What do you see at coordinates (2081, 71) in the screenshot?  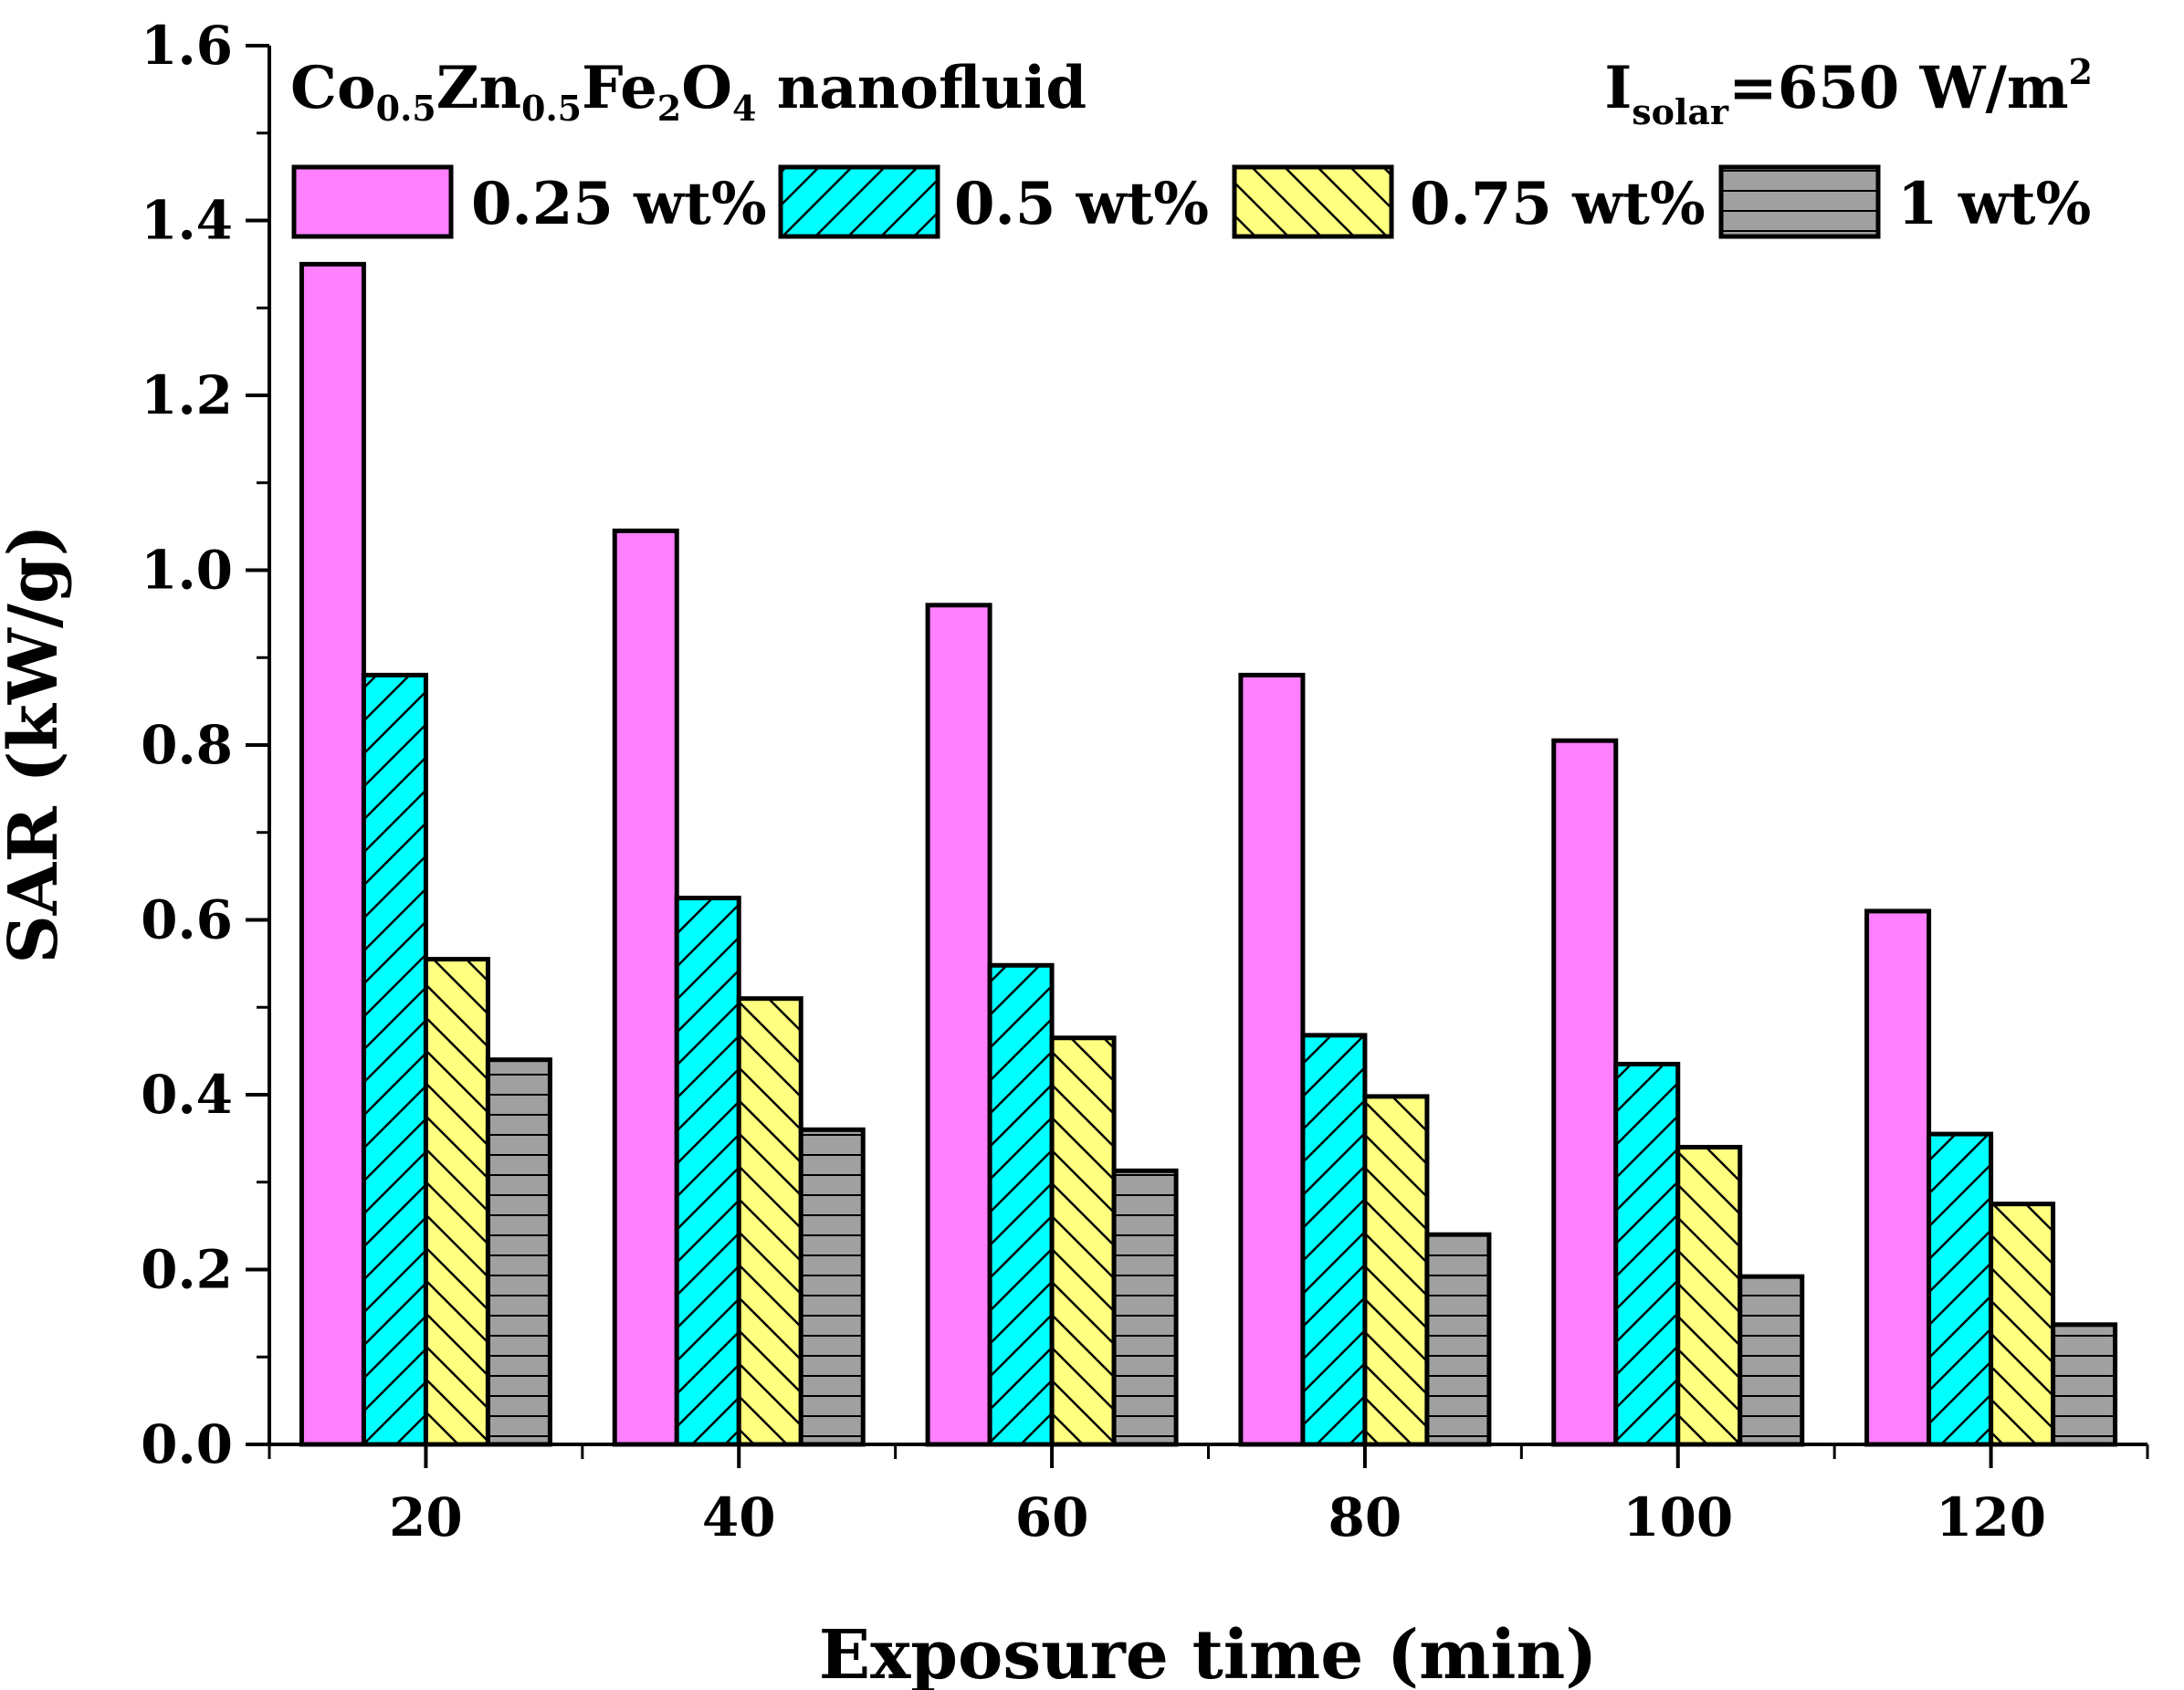 I see `title-superscript: 2` at bounding box center [2081, 71].